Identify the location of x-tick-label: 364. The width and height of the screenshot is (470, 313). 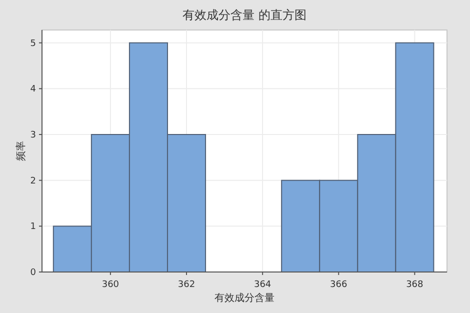
(263, 285).